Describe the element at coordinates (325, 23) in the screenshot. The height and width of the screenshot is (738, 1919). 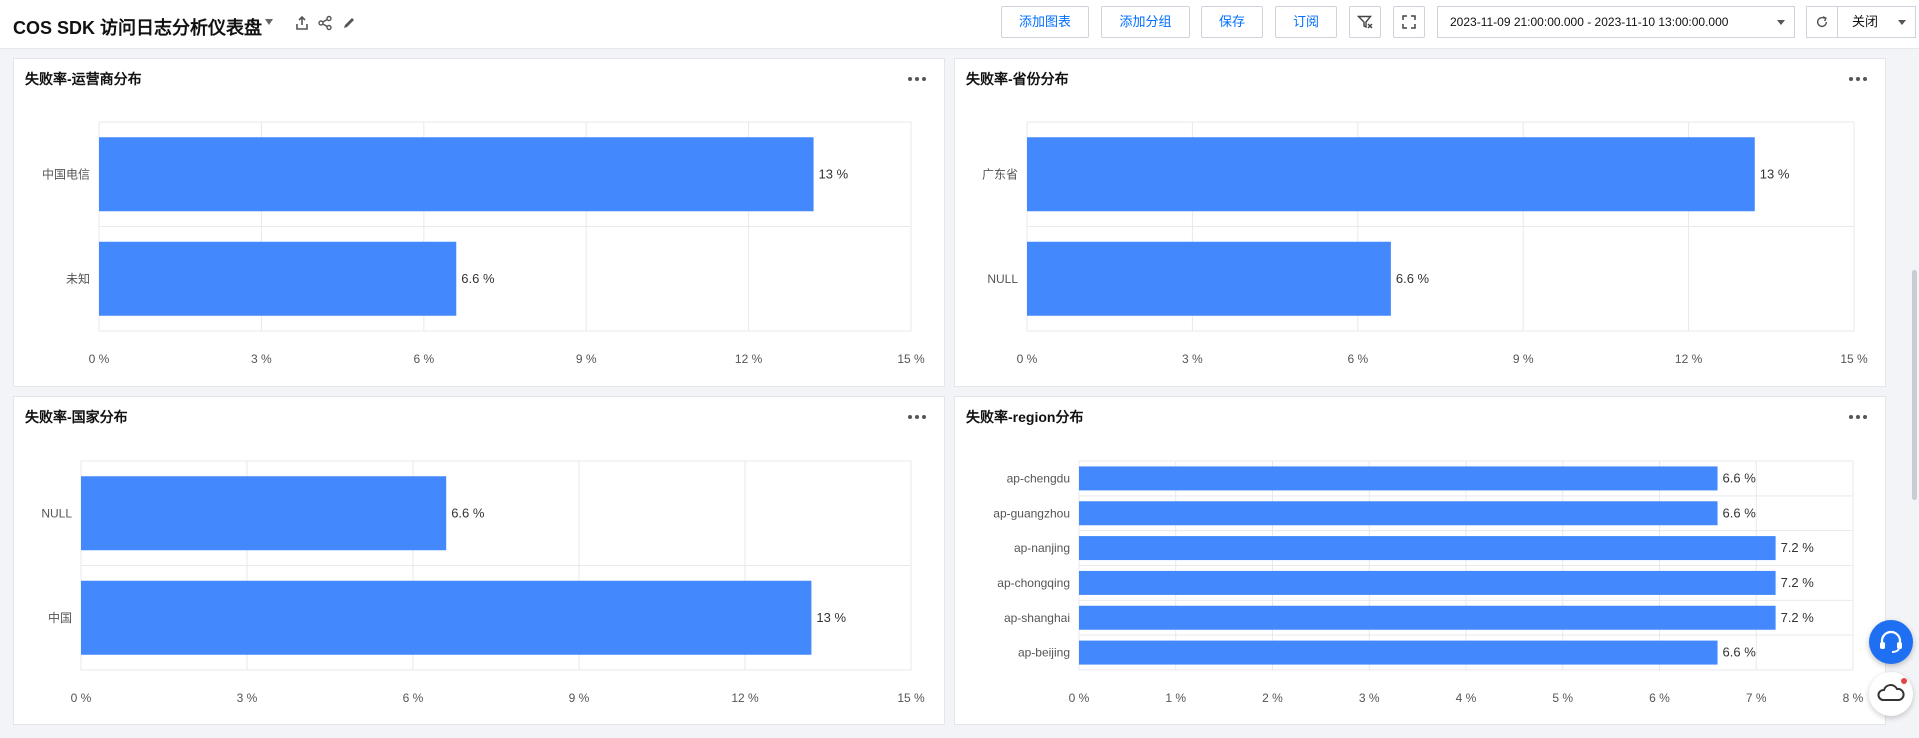
I see `share-icon` at that location.